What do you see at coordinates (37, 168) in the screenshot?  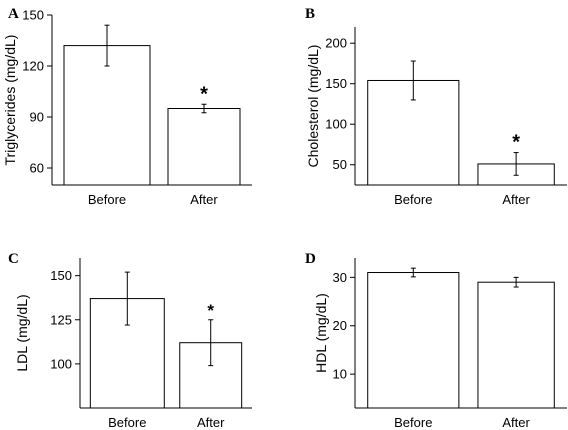 I see `y-tick-label: 60` at bounding box center [37, 168].